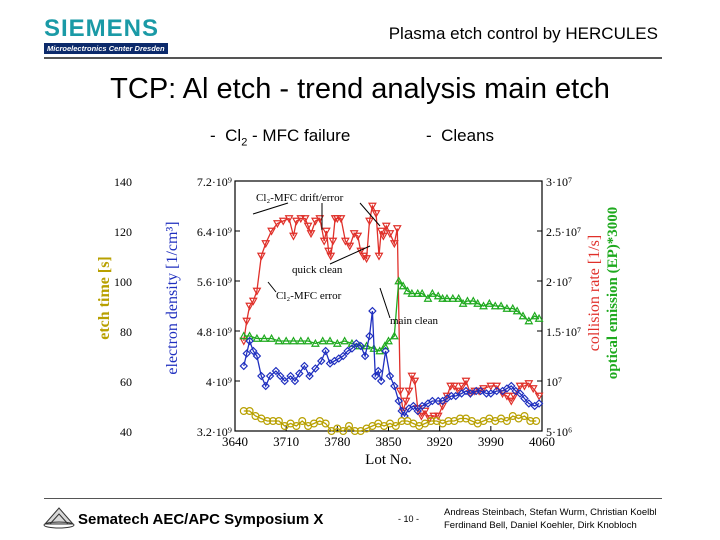 Image resolution: width=720 pixels, height=540 pixels. I want to click on x-tick-label: 4060, so click(542, 441).